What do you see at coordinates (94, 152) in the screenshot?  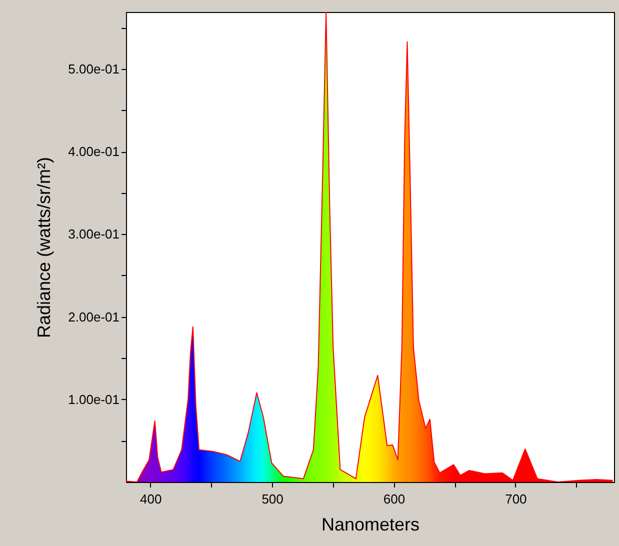 I see `y-tick-label: 4.00e-01` at bounding box center [94, 152].